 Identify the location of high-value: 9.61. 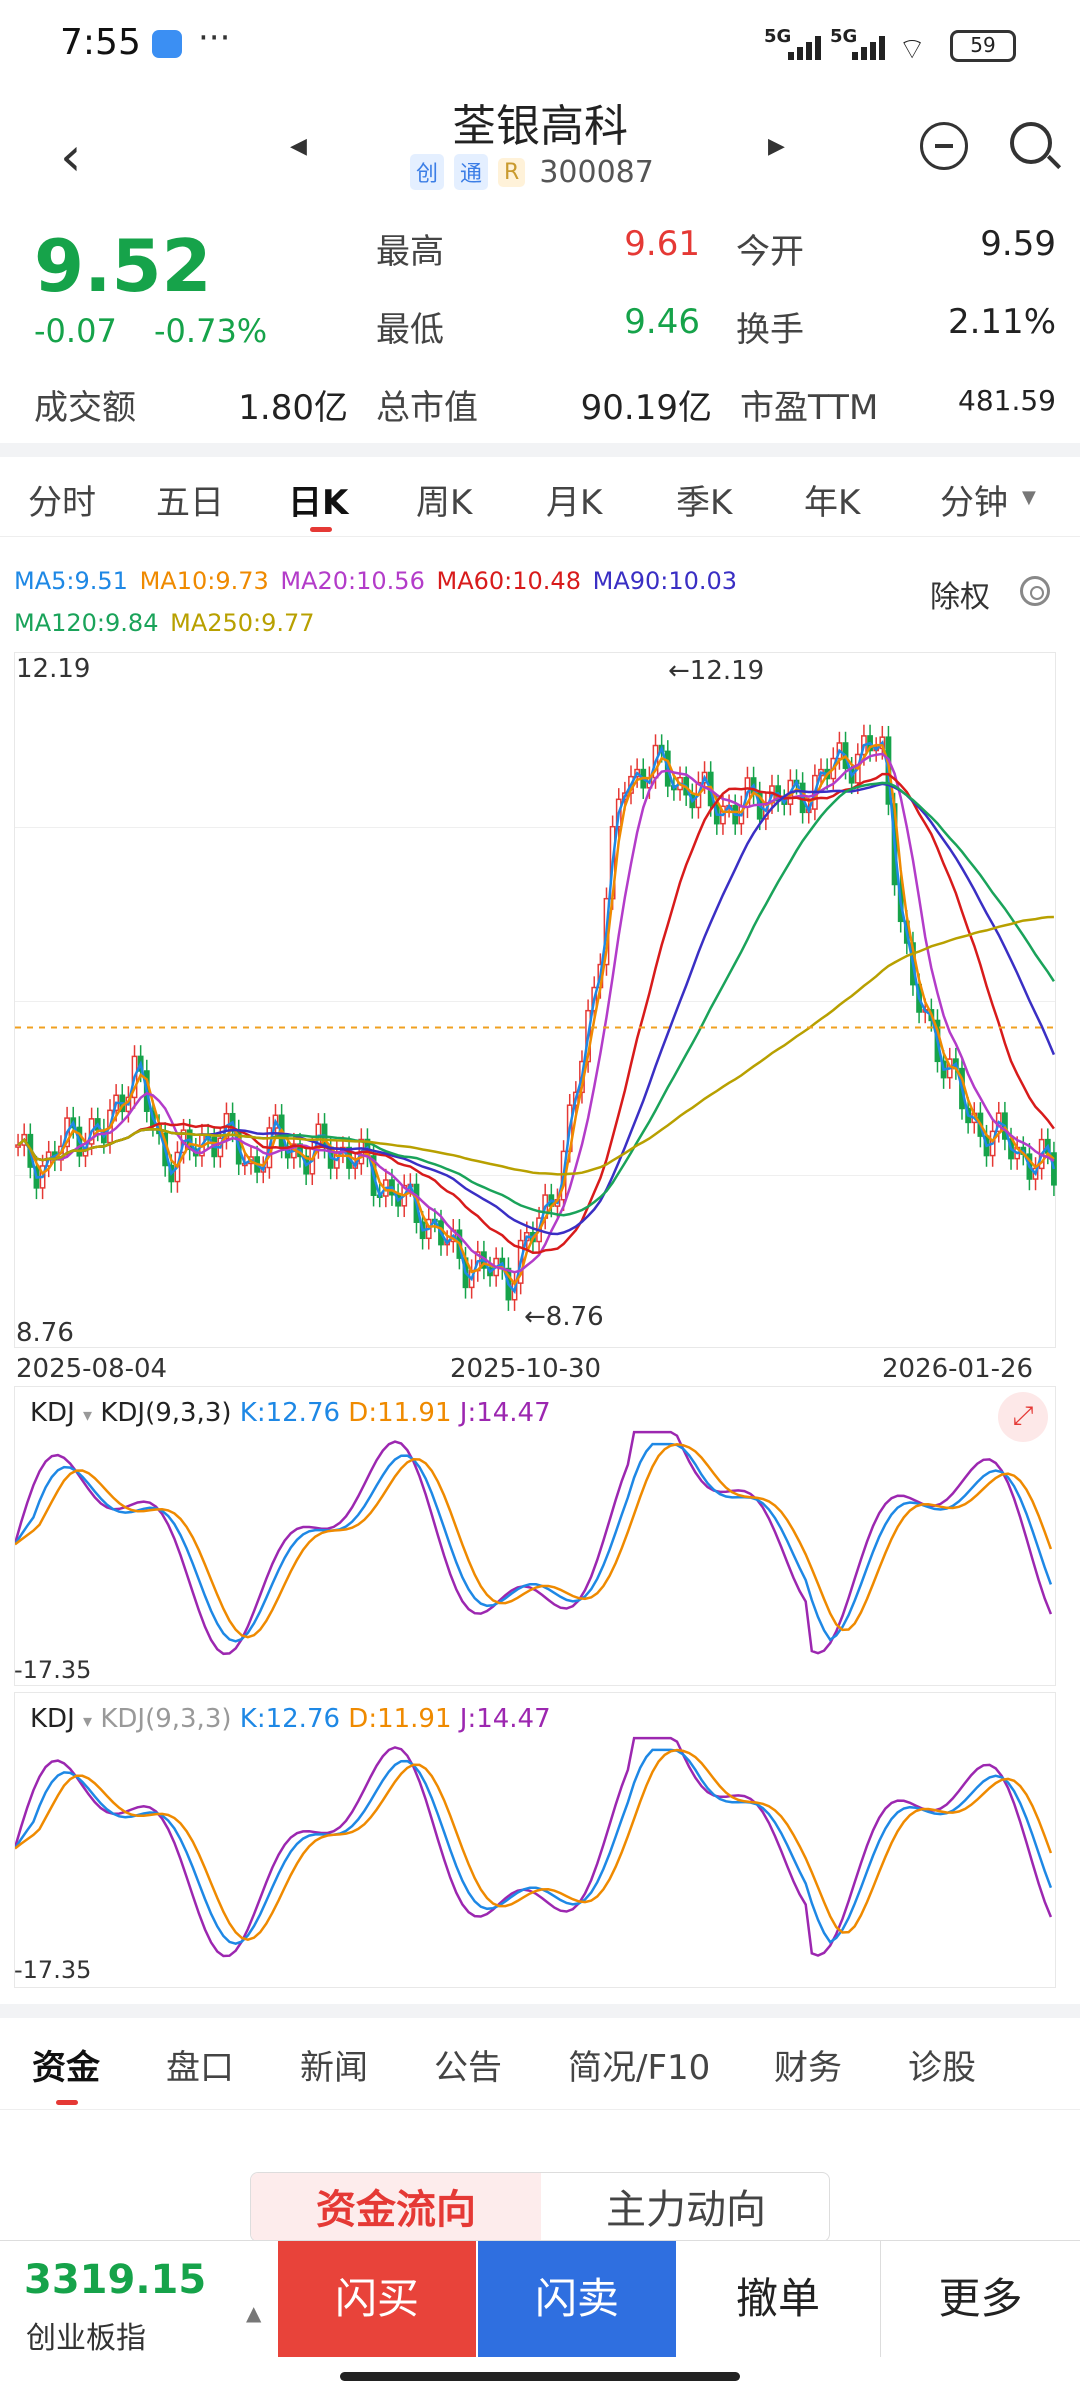
(662, 244).